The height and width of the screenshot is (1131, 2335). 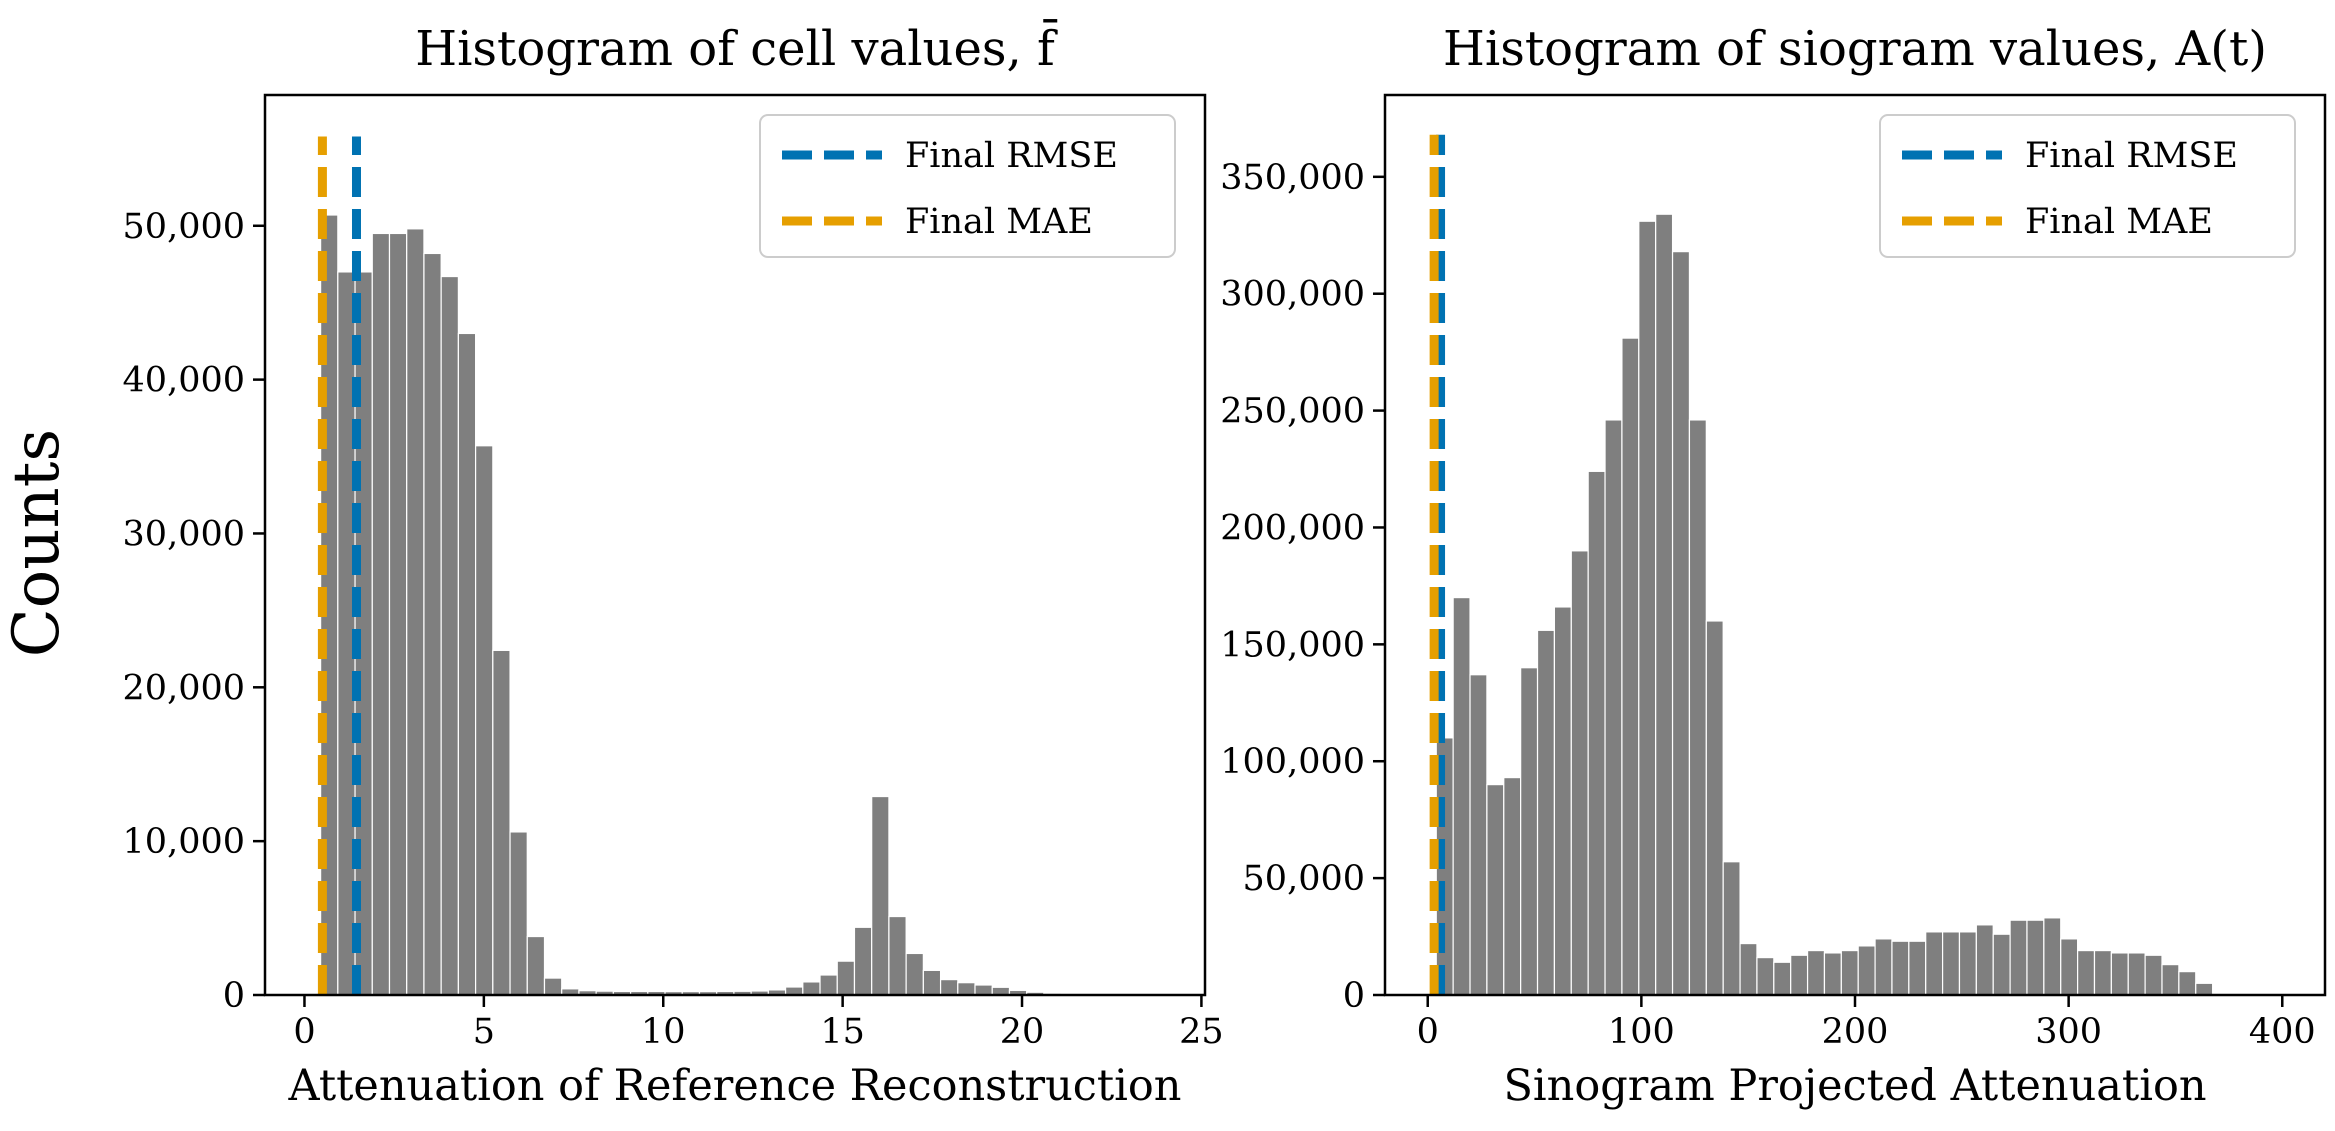 I want to click on y-tick-label: 200,000, so click(x=1292, y=528).